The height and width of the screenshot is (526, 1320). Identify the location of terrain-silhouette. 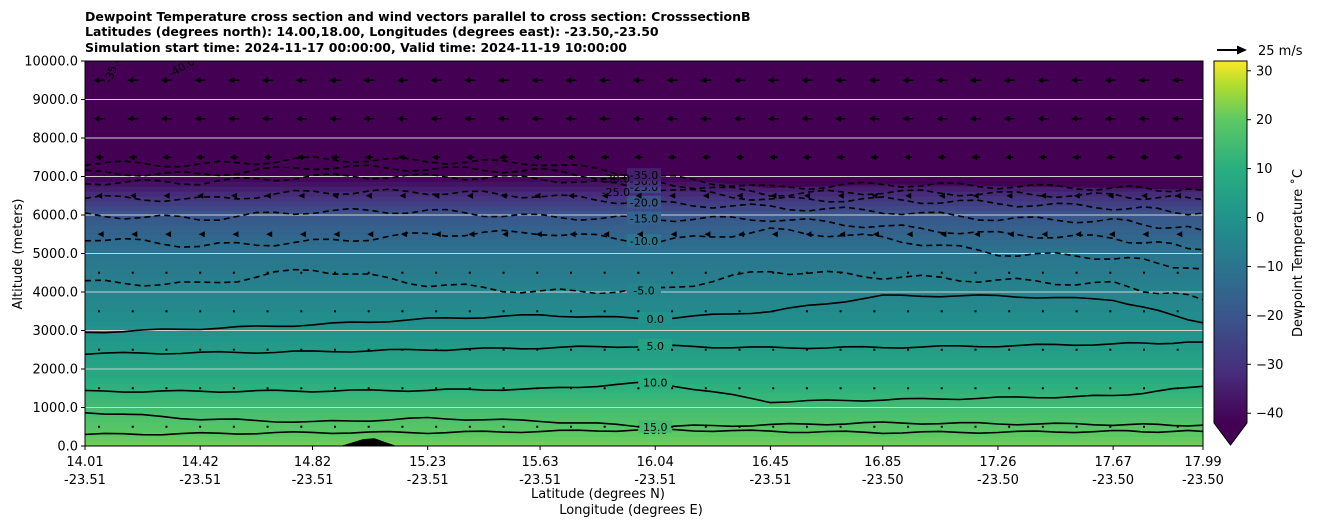
(368, 442).